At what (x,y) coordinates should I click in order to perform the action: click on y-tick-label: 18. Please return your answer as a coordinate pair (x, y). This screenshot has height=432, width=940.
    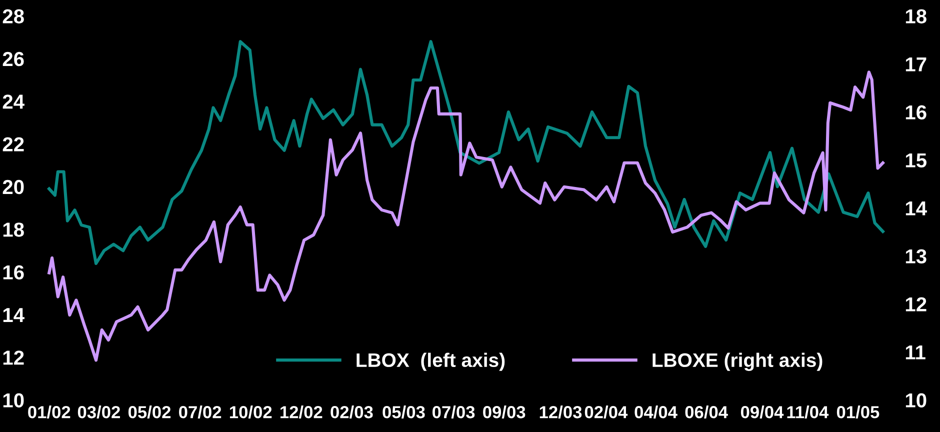
    Looking at the image, I should click on (13, 229).